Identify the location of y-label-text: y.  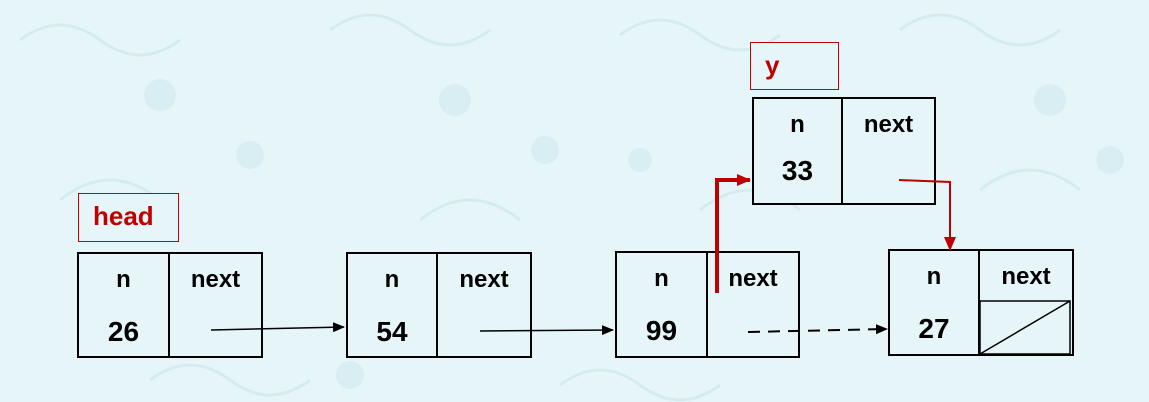
(772, 65).